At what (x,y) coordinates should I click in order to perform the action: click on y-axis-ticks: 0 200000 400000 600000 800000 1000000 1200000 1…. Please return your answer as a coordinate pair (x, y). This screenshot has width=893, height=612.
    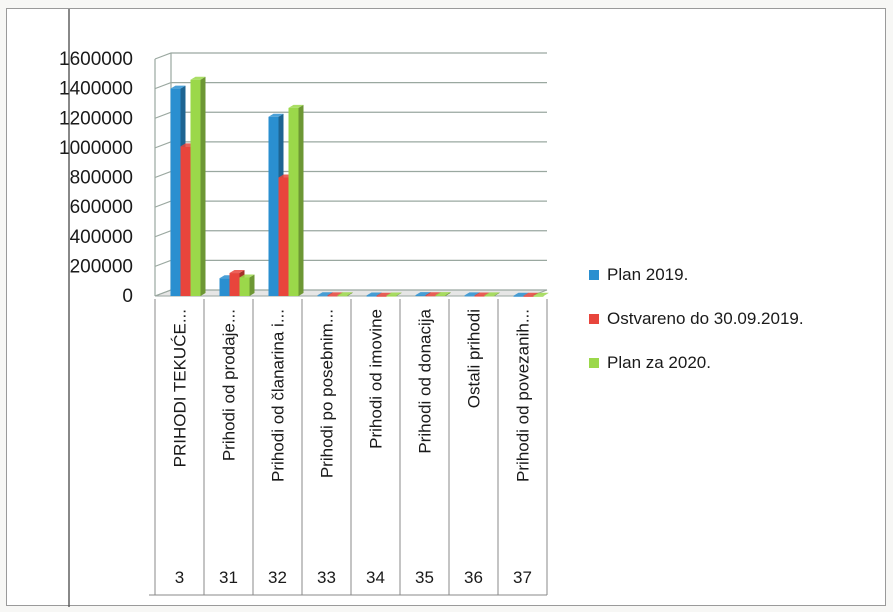
    Looking at the image, I should click on (96, 178).